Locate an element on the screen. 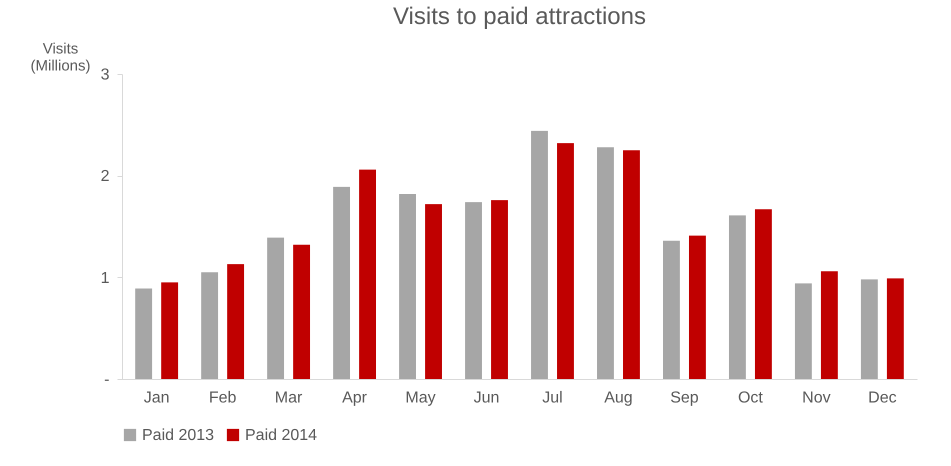 The width and height of the screenshot is (951, 466). x-tick-label: Jun is located at coordinates (487, 398).